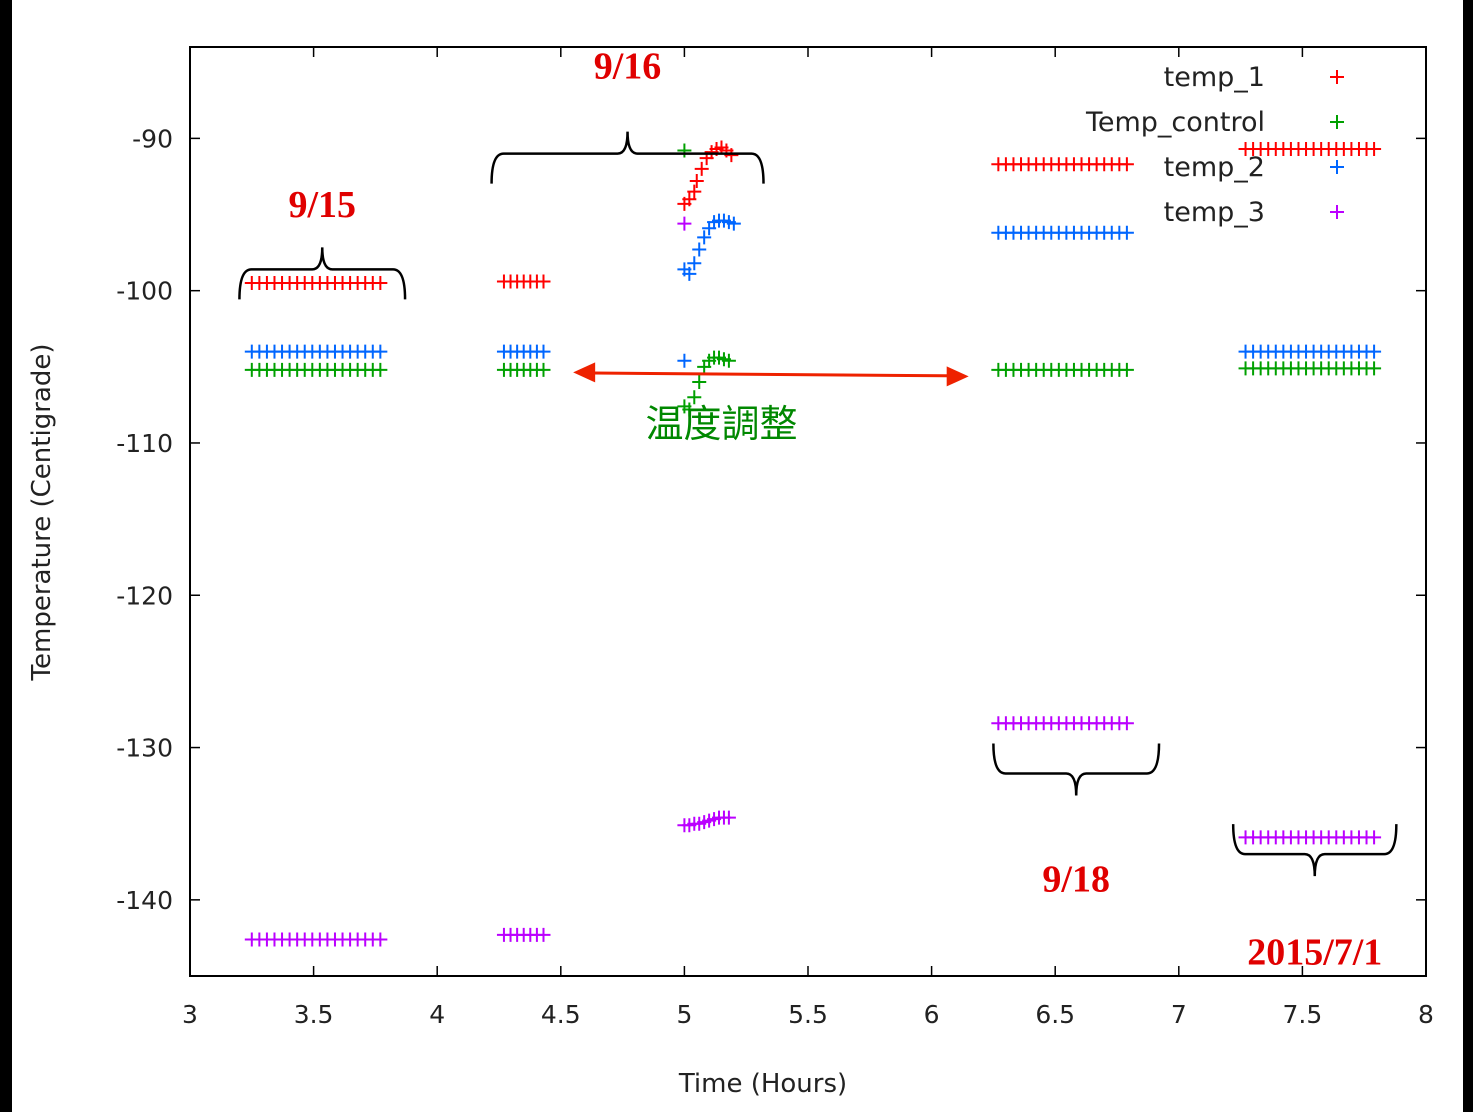 This screenshot has height=1112, width=1473. I want to click on y-tick-label: -100, so click(144, 291).